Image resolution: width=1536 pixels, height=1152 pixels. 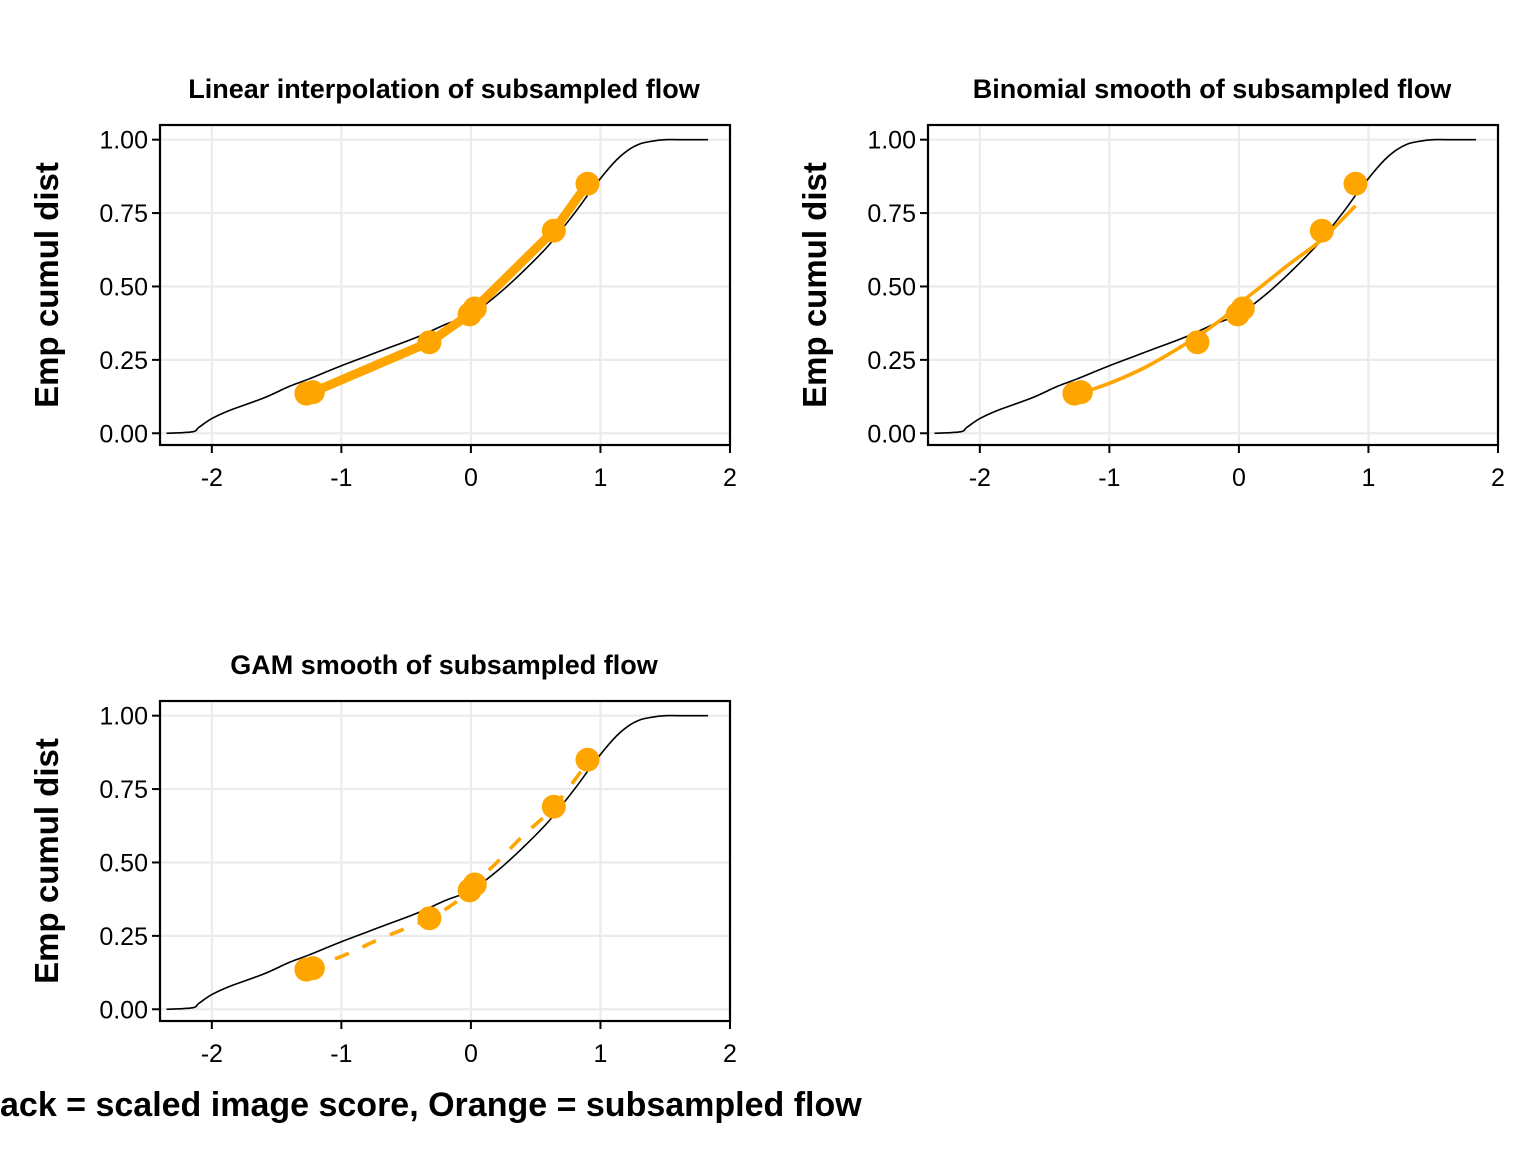 What do you see at coordinates (1213, 89) in the screenshot?
I see `chart-title: Binomial smooth of subsampled flow` at bounding box center [1213, 89].